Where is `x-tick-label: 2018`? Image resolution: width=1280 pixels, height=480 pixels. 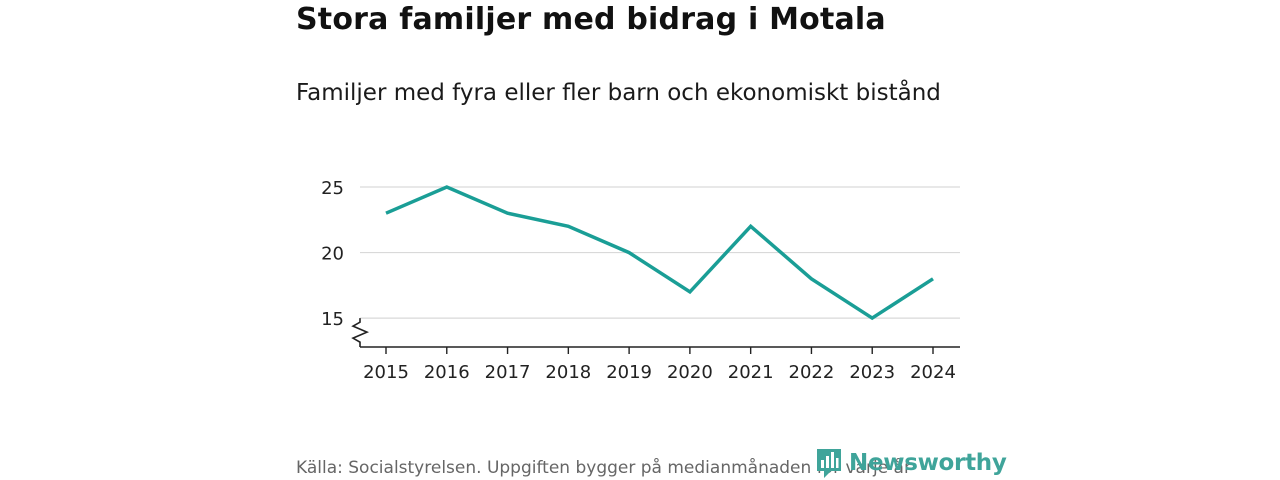 x-tick-label: 2018 is located at coordinates (568, 372).